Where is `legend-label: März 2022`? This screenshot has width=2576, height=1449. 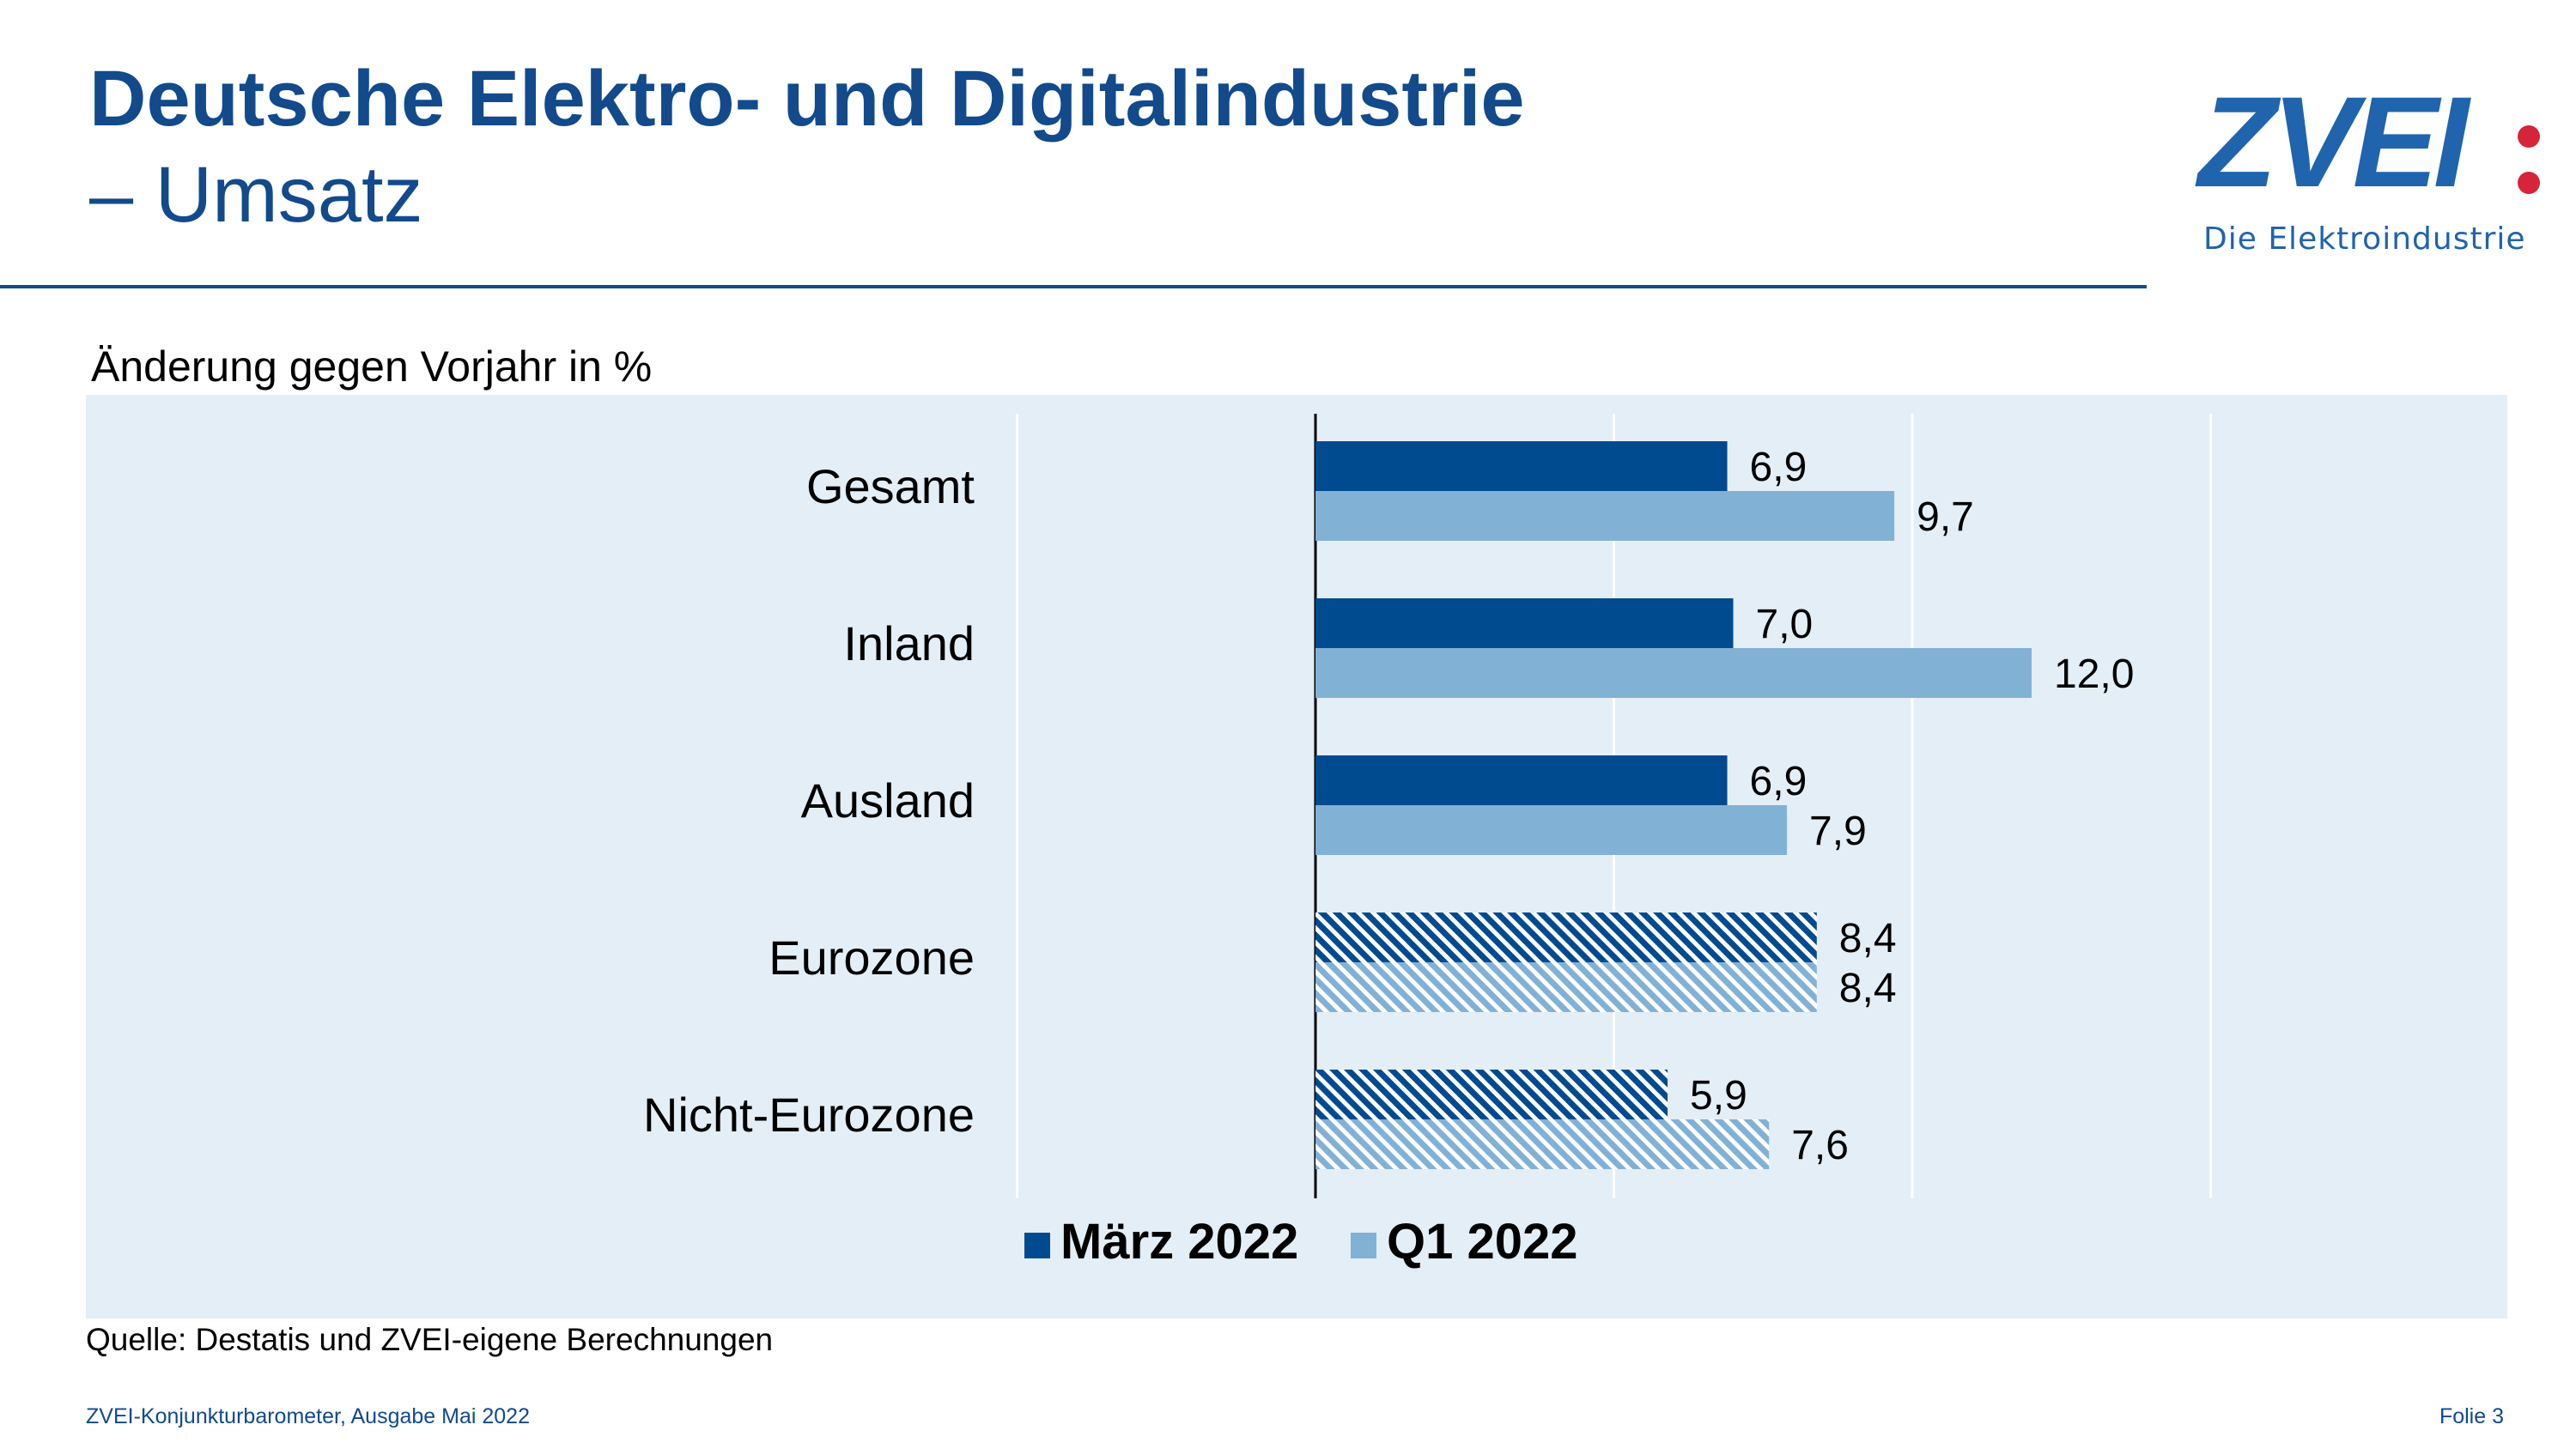
legend-label: März 2022 is located at coordinates (1179, 1242).